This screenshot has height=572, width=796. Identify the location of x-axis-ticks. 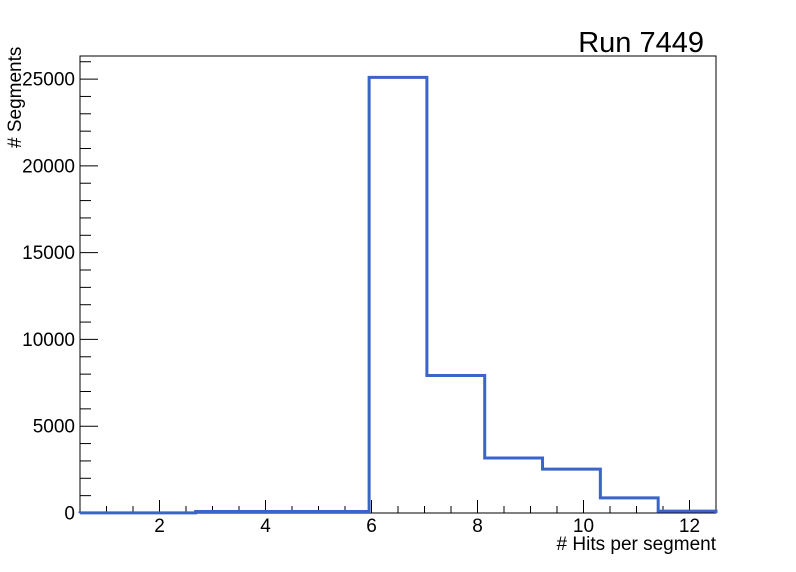
(398, 506).